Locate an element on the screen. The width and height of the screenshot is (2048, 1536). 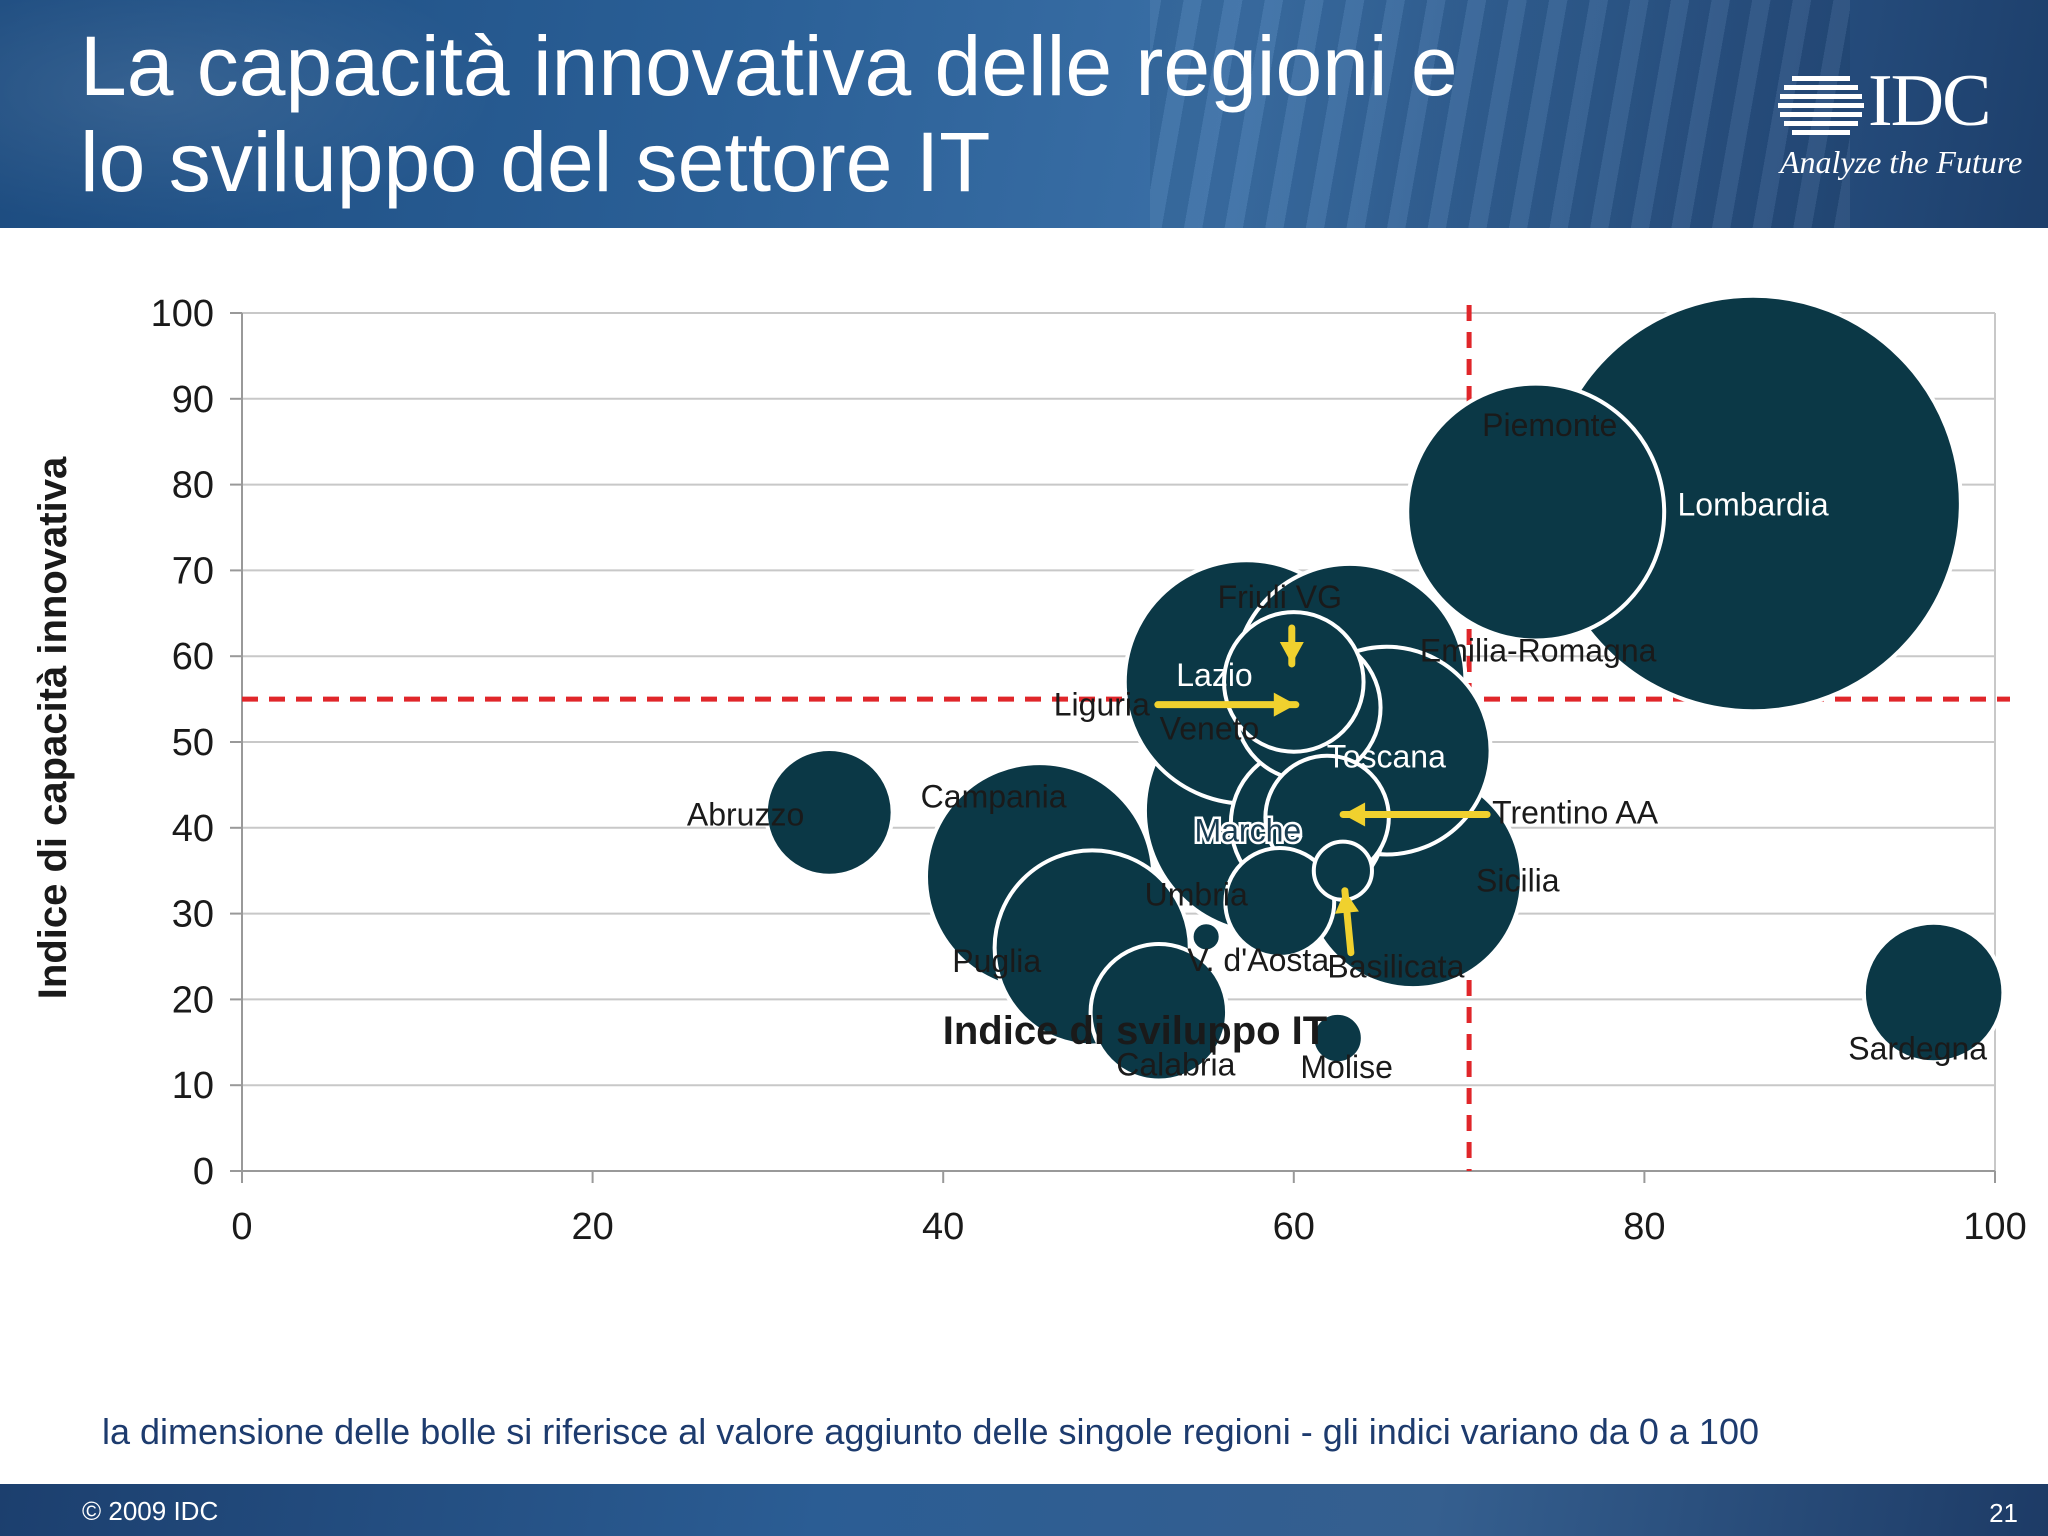
bubble-friuli-vg is located at coordinates (1294, 682).